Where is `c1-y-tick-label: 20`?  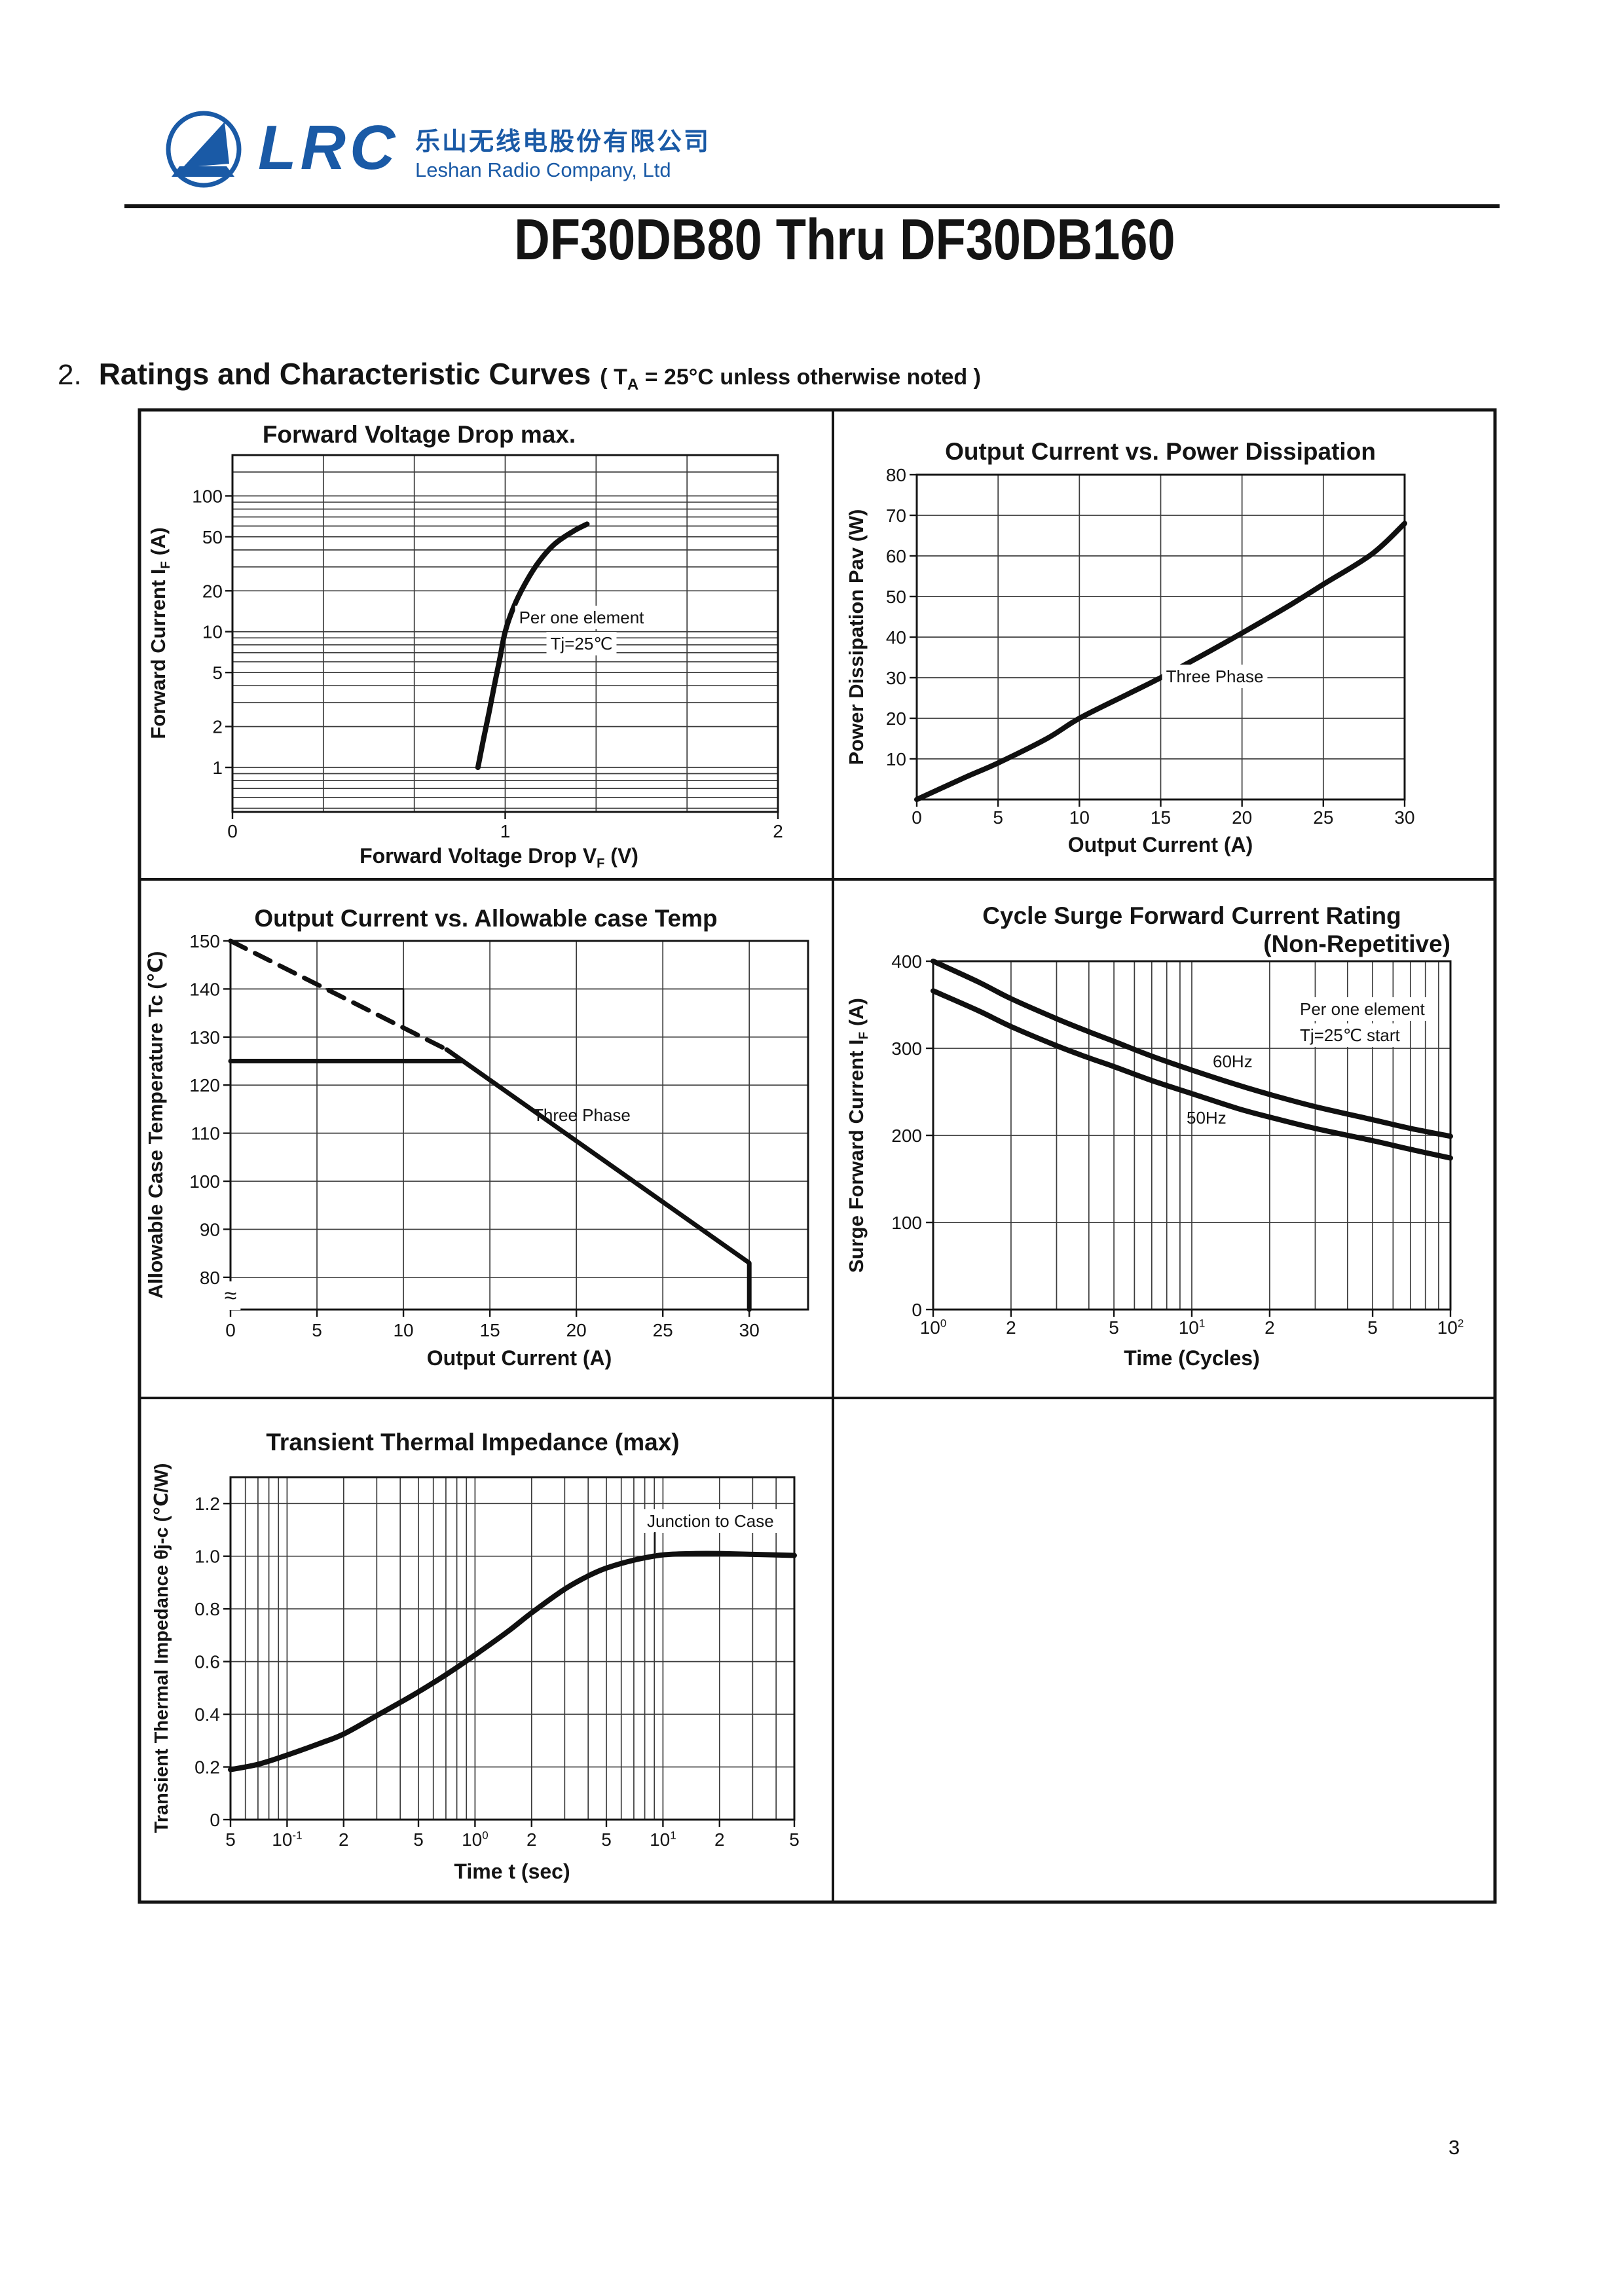 c1-y-tick-label: 20 is located at coordinates (212, 591).